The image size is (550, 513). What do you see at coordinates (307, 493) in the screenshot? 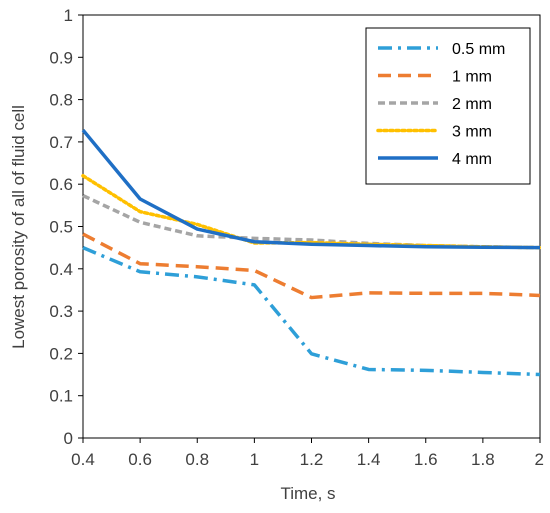
I see `x-axis-title: Time, s` at bounding box center [307, 493].